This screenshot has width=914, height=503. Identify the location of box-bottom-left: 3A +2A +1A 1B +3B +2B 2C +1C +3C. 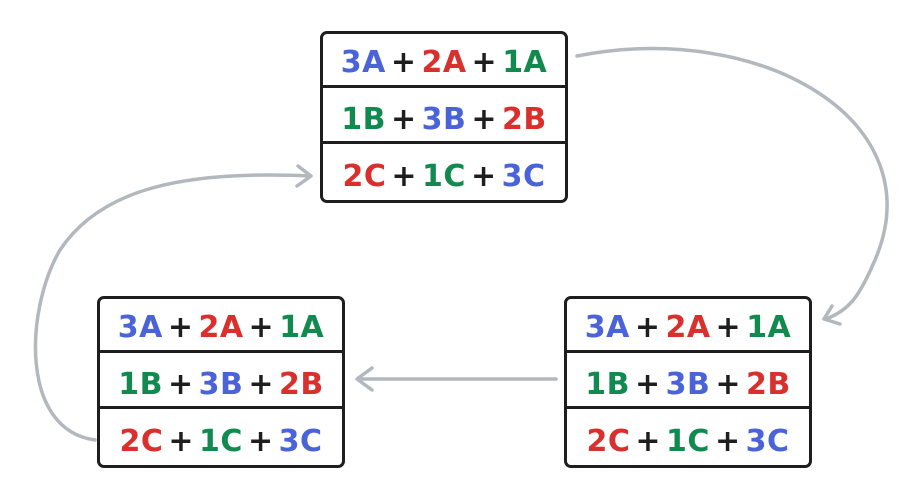
(221, 382).